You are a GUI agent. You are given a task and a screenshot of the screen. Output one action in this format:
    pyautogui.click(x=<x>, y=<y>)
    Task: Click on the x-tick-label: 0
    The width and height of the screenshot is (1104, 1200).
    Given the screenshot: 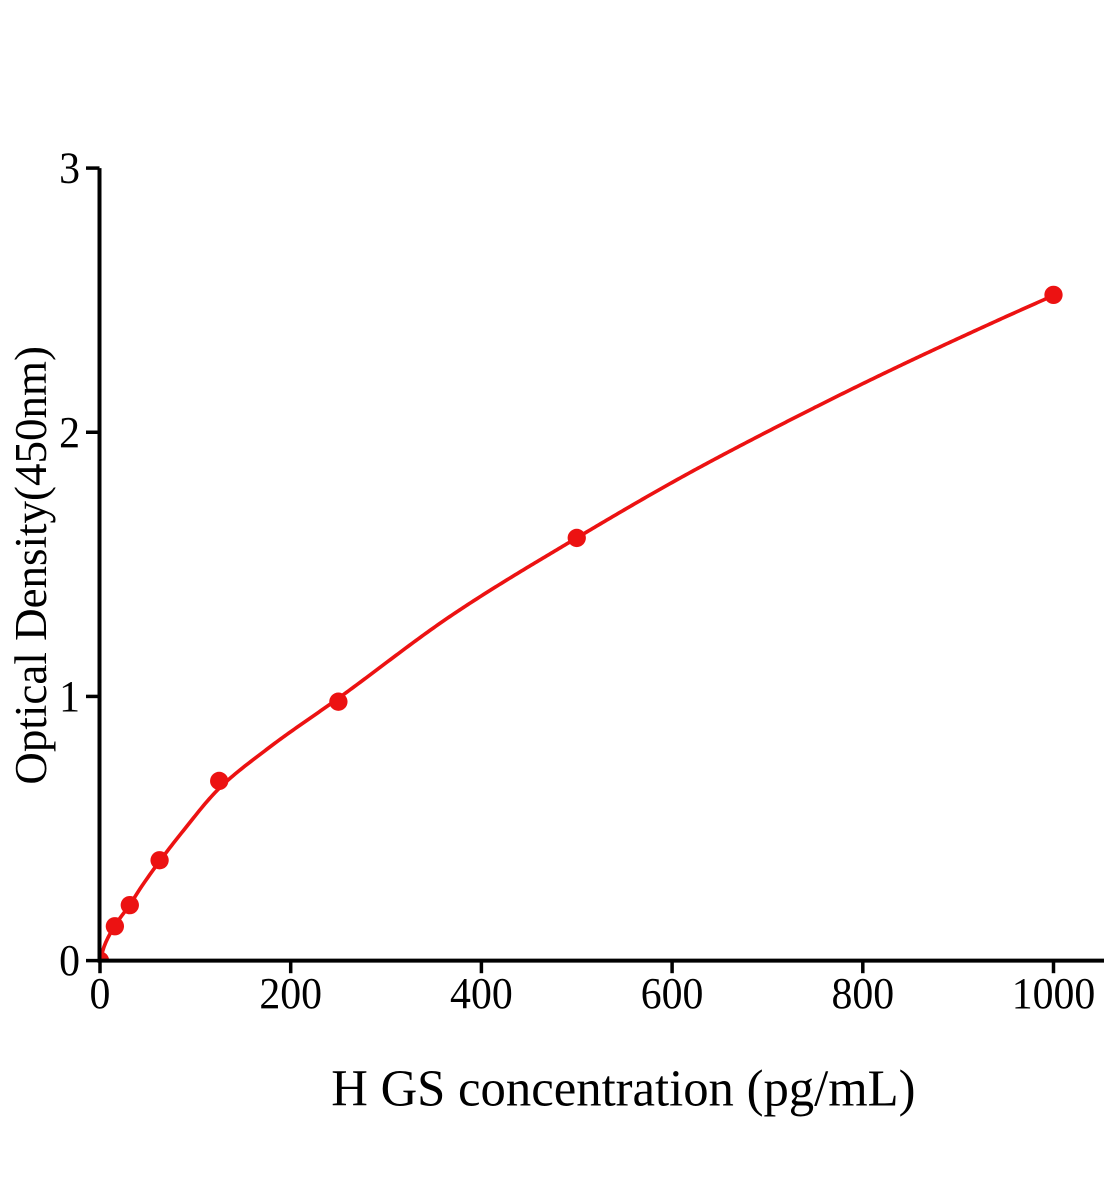 What is the action you would take?
    pyautogui.click(x=100, y=994)
    